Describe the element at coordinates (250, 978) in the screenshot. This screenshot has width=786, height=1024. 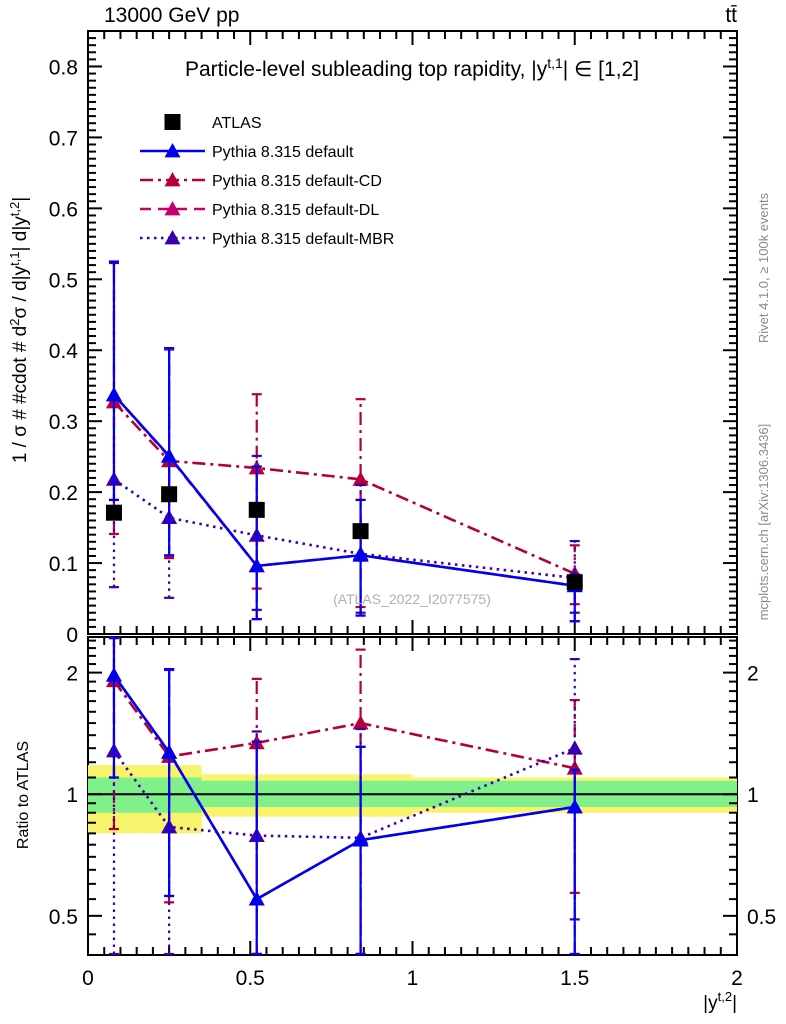
I see `xtick-label: 0.5` at that location.